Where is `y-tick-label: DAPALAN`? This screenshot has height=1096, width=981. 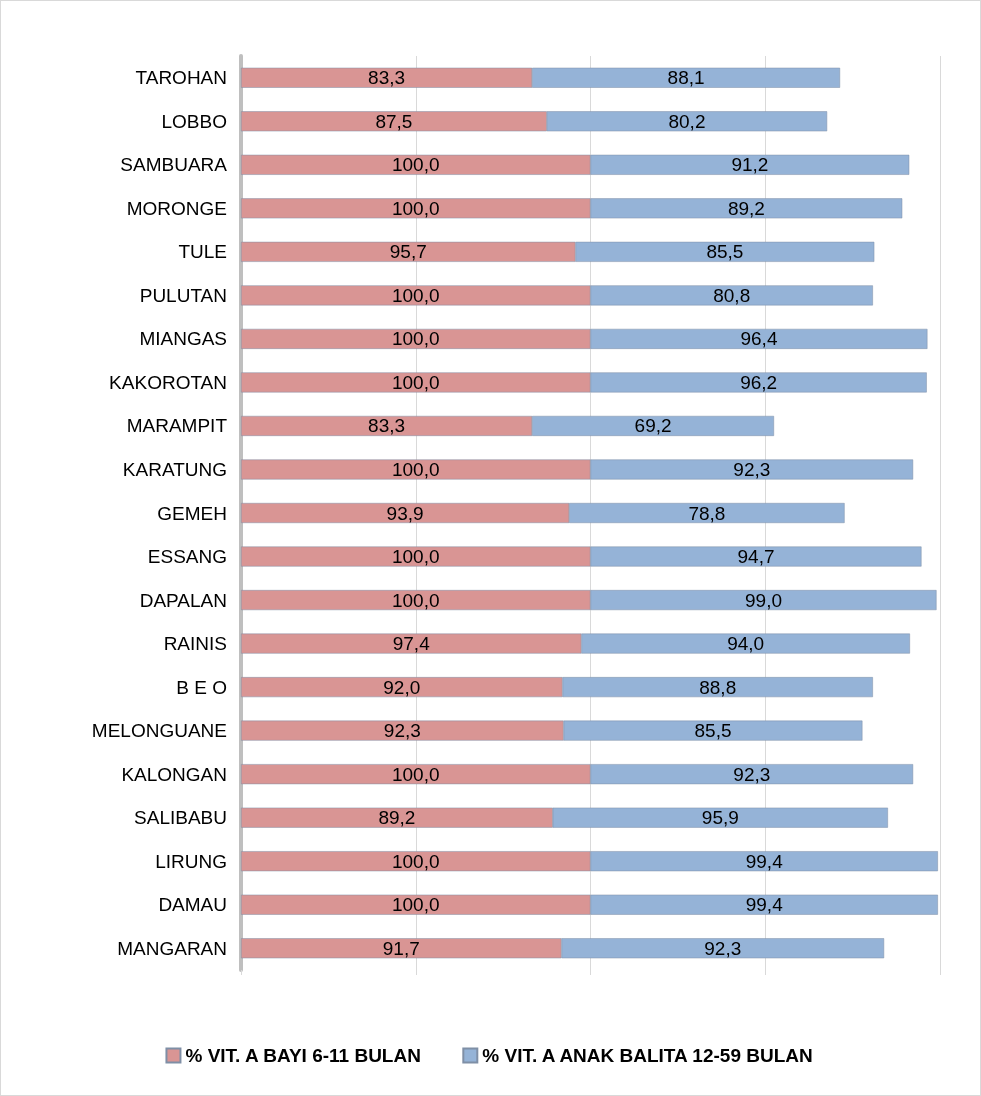
y-tick-label: DAPALAN is located at coordinates (183, 600).